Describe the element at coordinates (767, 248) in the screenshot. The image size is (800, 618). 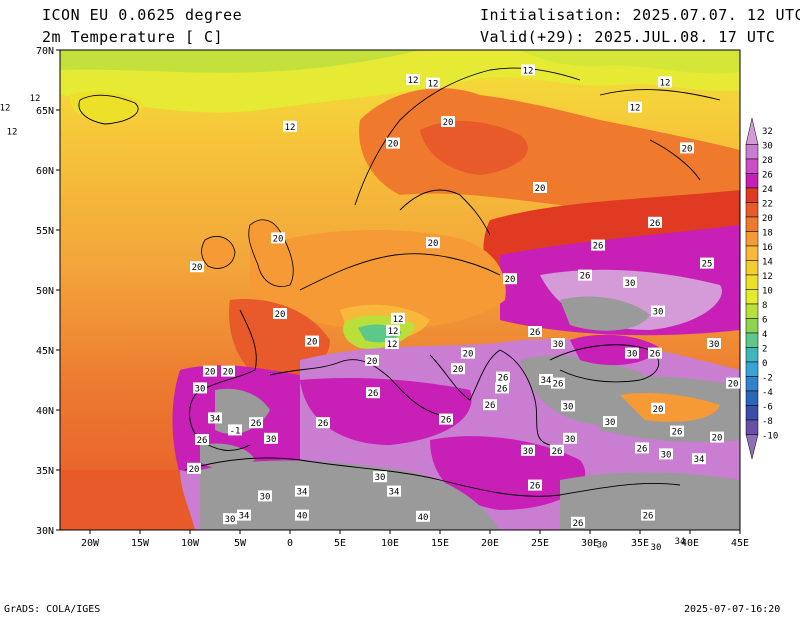
I see `colorbar-label: 16` at that location.